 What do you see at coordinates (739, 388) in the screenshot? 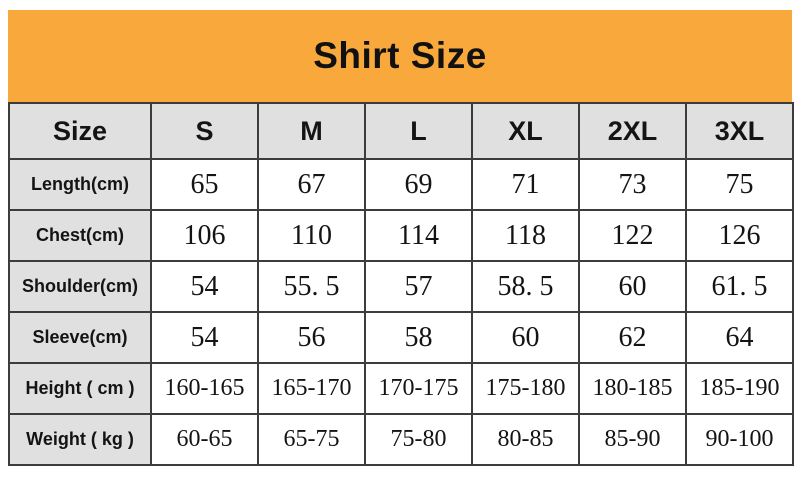
I see `table-cell: 185-190` at bounding box center [739, 388].